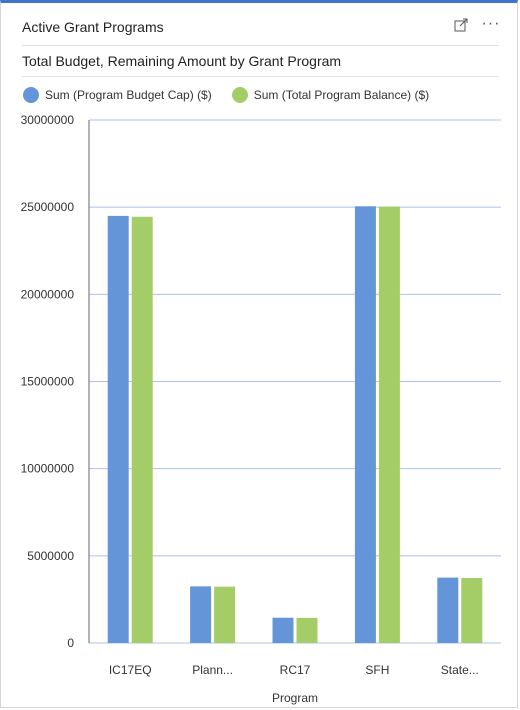  Describe the element at coordinates (48, 469) in the screenshot. I see `y-tick-label: 10000000` at that location.